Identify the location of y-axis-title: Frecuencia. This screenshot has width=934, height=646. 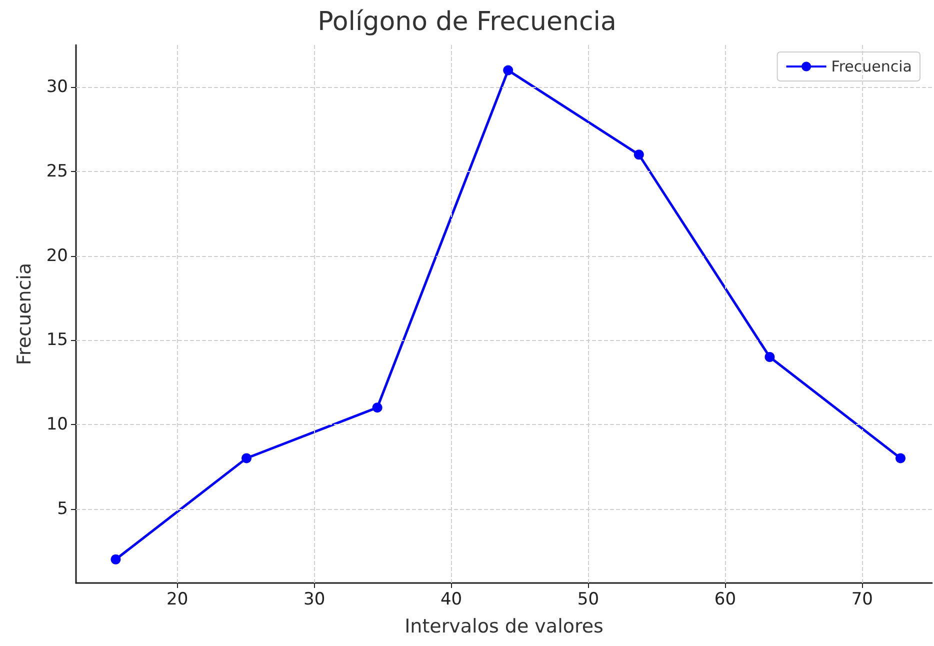
(25, 314).